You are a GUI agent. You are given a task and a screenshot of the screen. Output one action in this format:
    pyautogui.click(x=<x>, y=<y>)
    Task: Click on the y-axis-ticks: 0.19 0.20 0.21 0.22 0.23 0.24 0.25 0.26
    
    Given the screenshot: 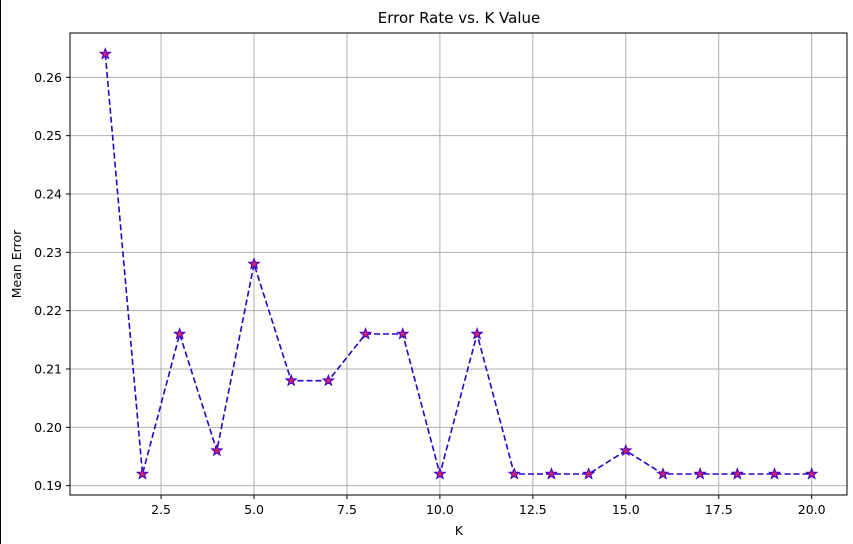 What is the action you would take?
    pyautogui.click(x=52, y=281)
    